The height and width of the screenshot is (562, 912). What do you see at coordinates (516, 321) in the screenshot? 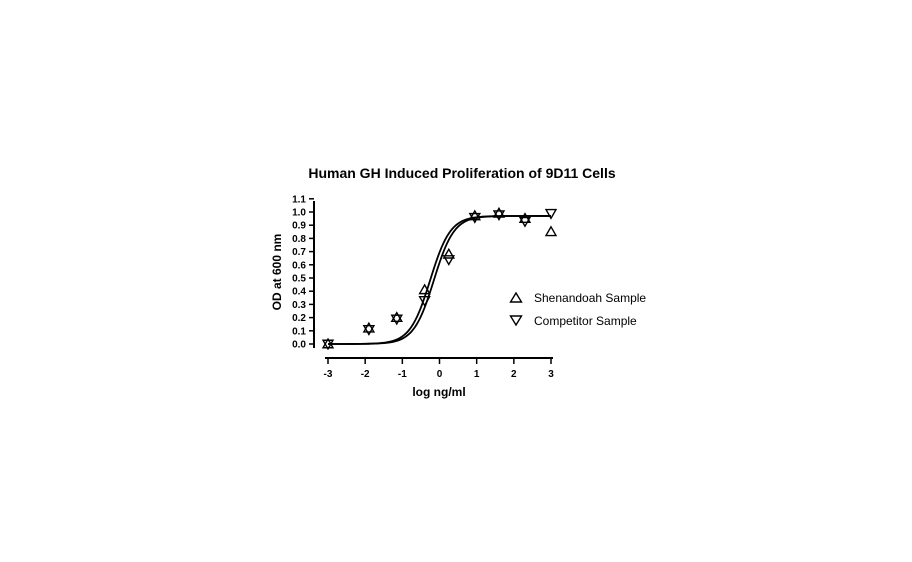
I see `legend-marker-triangle-down` at bounding box center [516, 321].